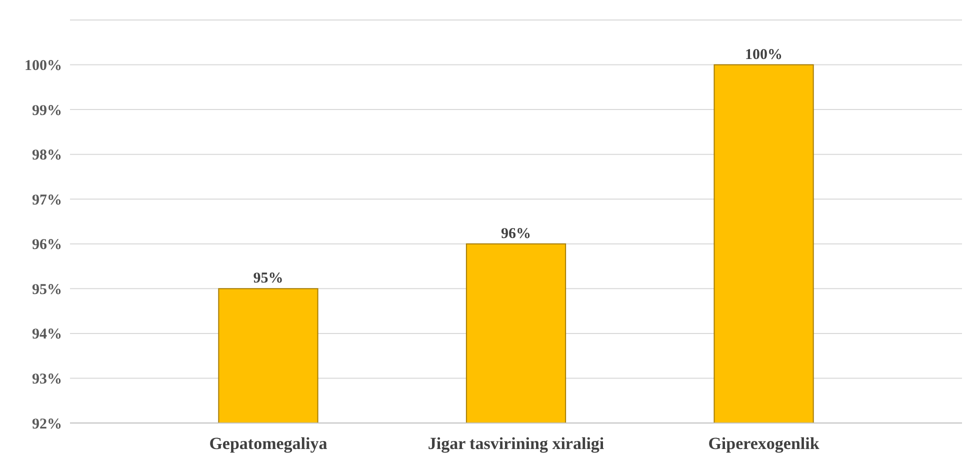  I want to click on data-label: 95%, so click(268, 278).